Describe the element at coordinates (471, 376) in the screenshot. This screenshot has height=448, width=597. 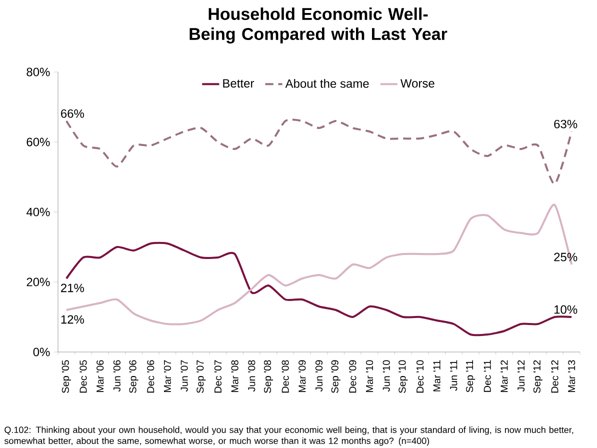
I see `x-tick-label: Sep '11` at that location.